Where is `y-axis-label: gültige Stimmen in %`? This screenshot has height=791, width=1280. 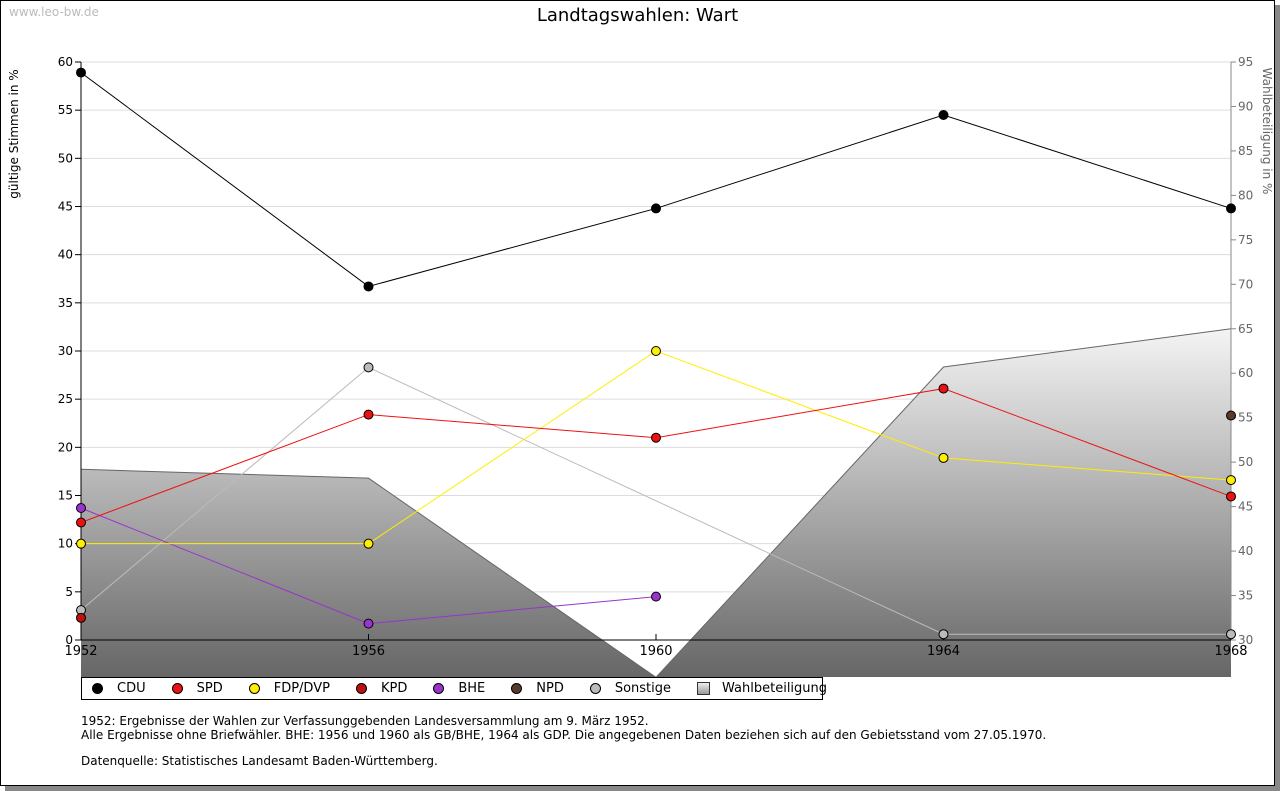
y-axis-label: gültige Stimmen in % is located at coordinates (14, 133).